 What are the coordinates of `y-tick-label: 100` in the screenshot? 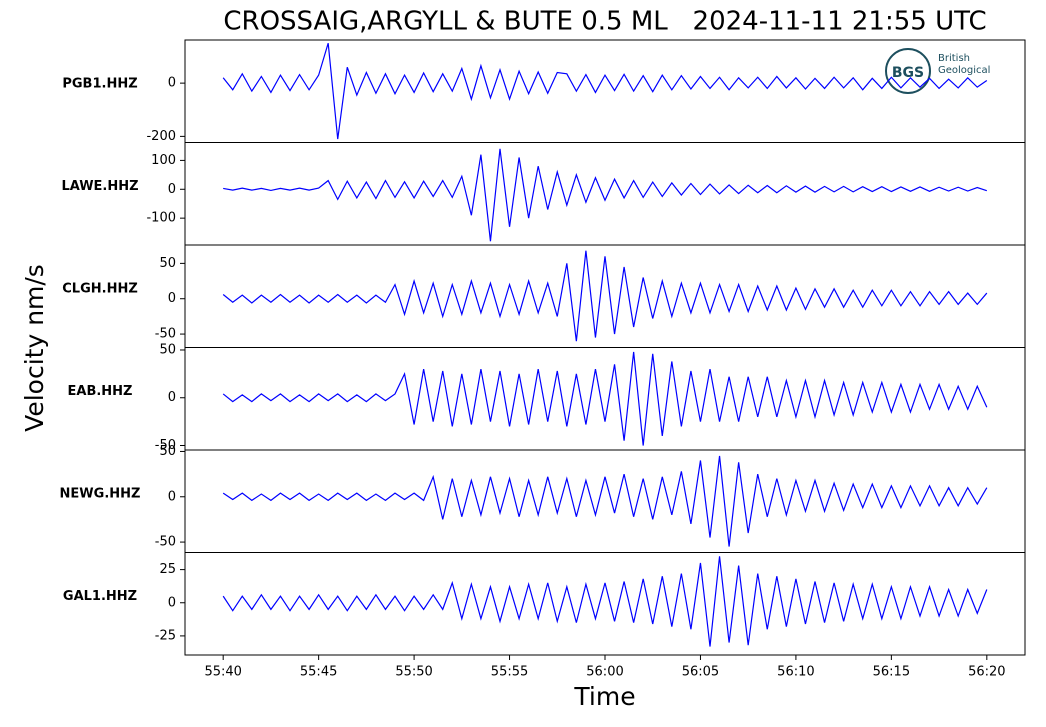 It's located at (163, 160).